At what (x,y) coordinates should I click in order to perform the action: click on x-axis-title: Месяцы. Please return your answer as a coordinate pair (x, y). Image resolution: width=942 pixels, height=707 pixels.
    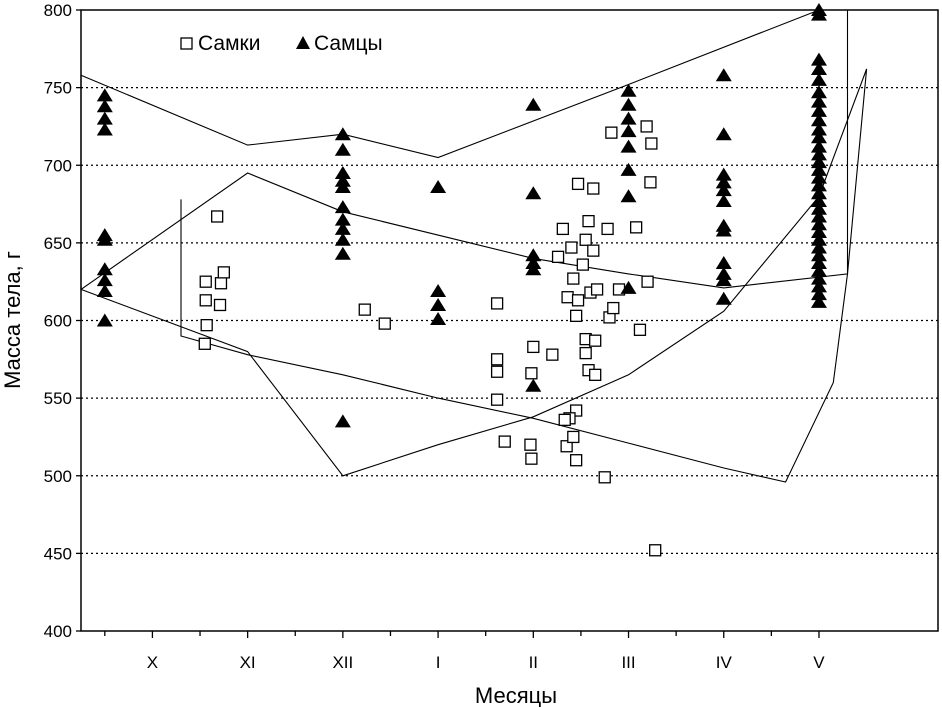
    Looking at the image, I should click on (516, 695).